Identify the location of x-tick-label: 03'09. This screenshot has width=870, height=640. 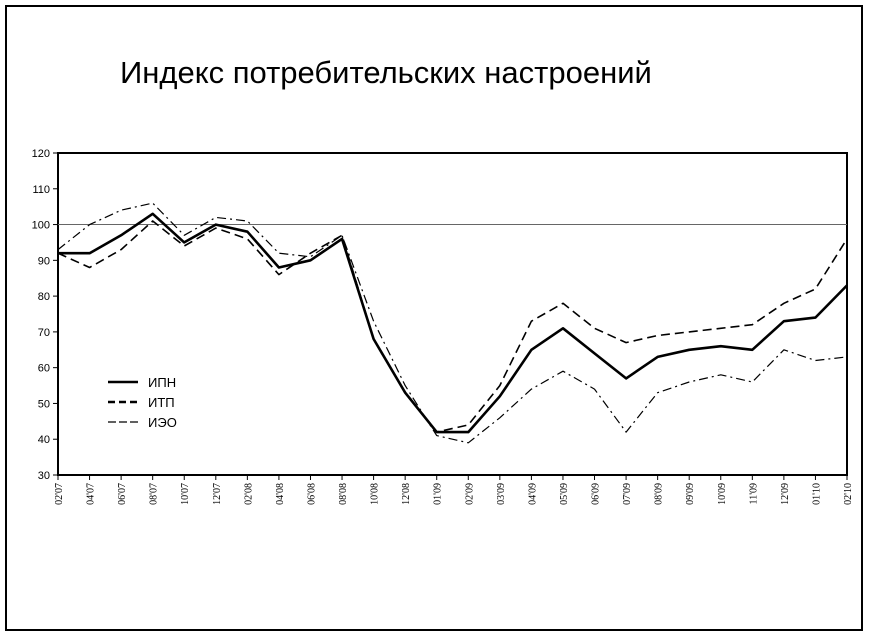
(501, 494).